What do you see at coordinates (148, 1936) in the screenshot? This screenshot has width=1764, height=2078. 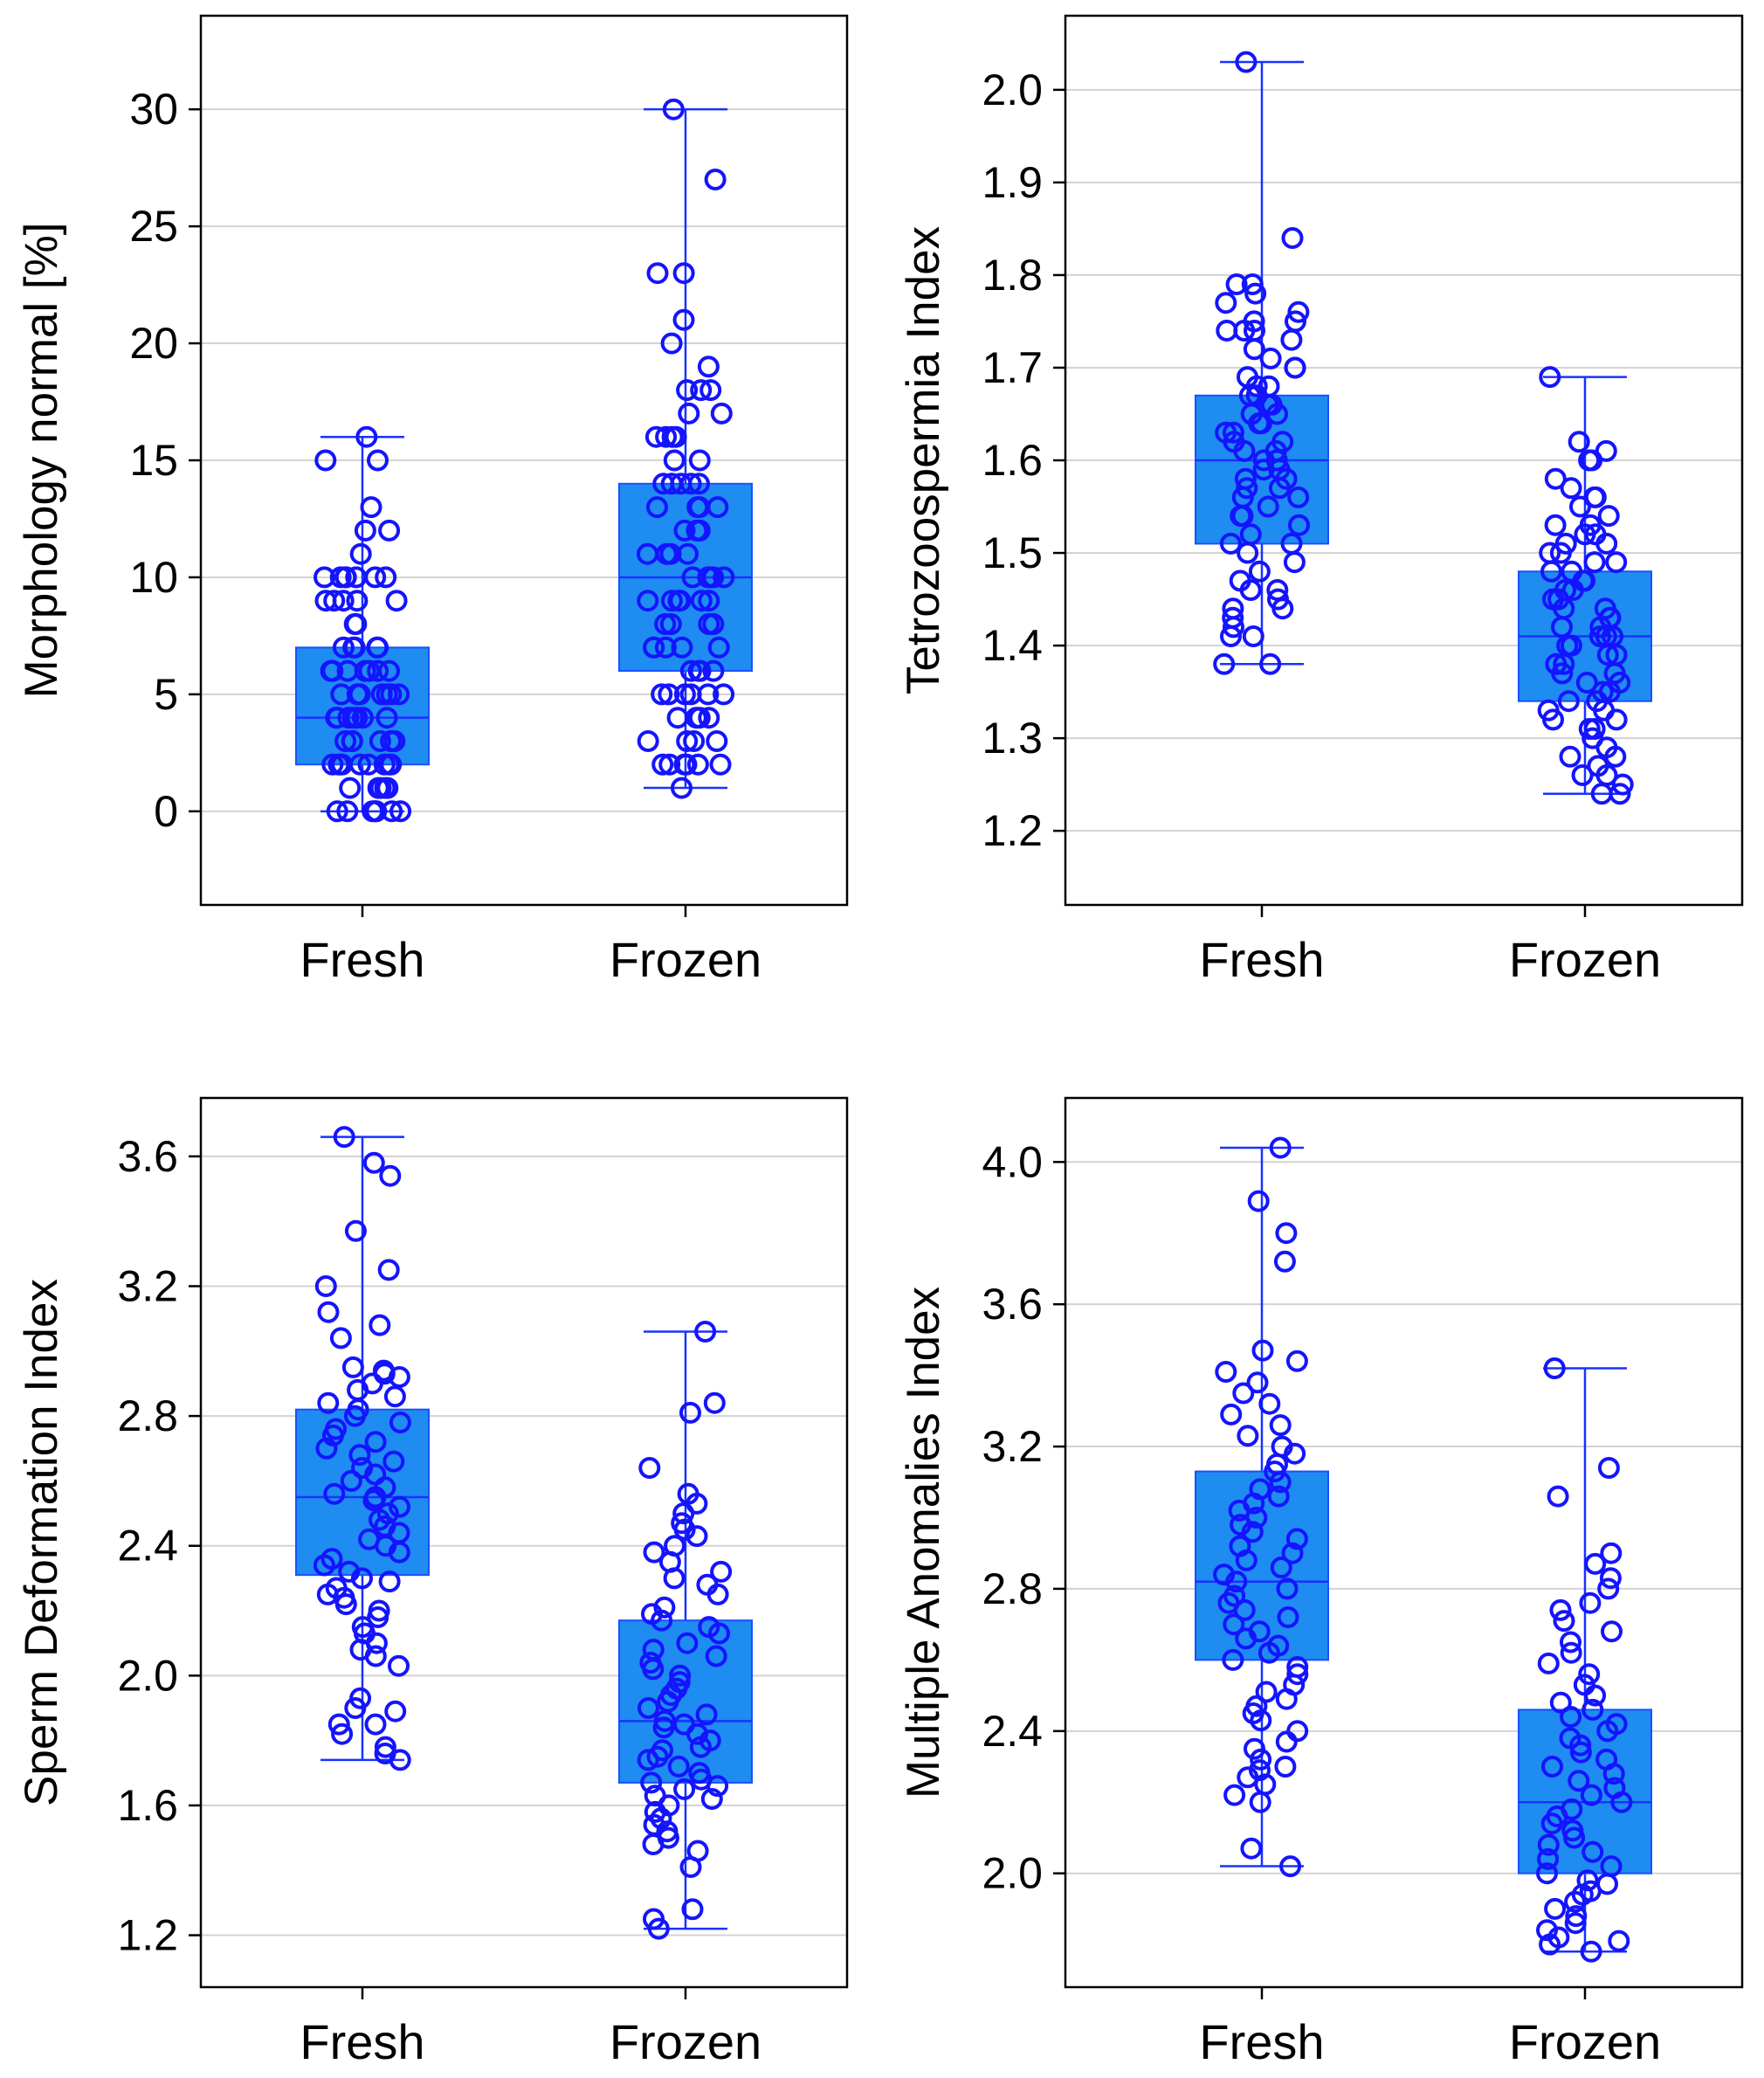 I see `y-tick-label: 1.2` at bounding box center [148, 1936].